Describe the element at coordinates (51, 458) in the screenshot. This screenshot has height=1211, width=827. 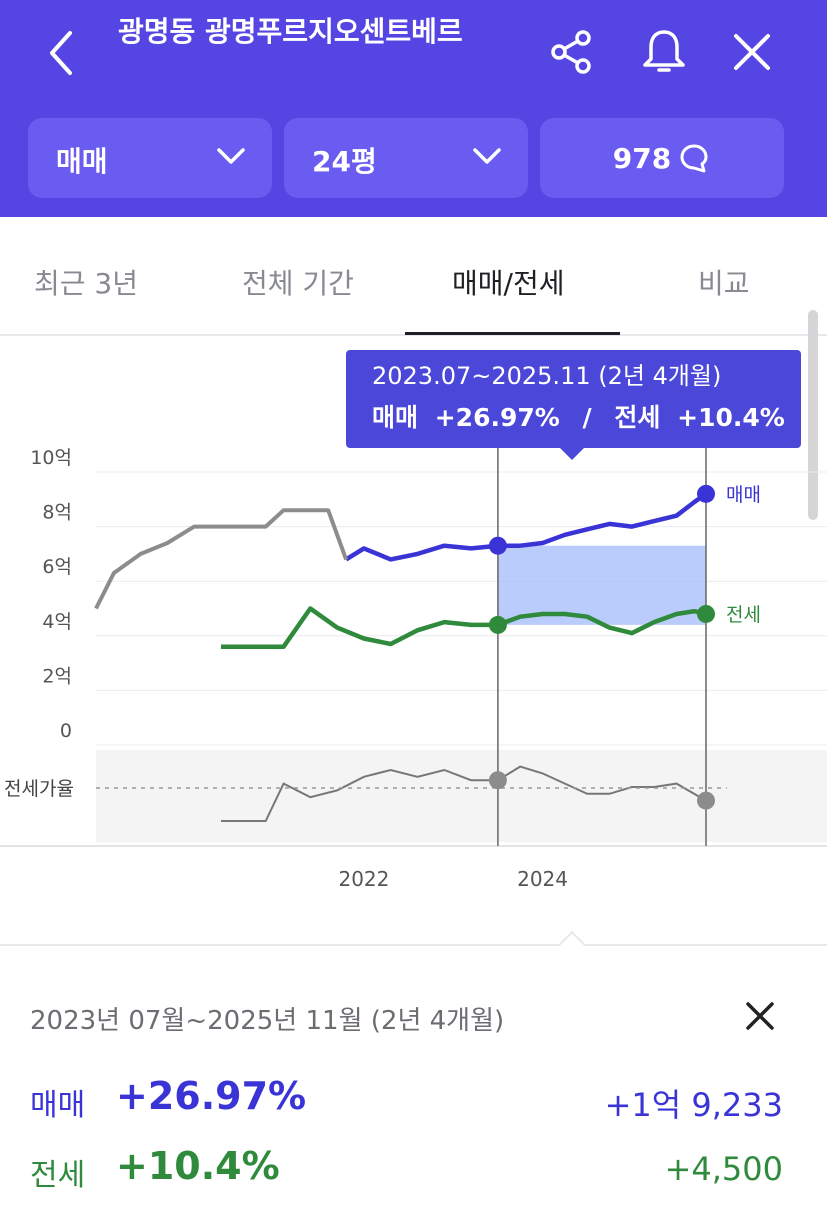
I see `y-tick-label: 10억` at that location.